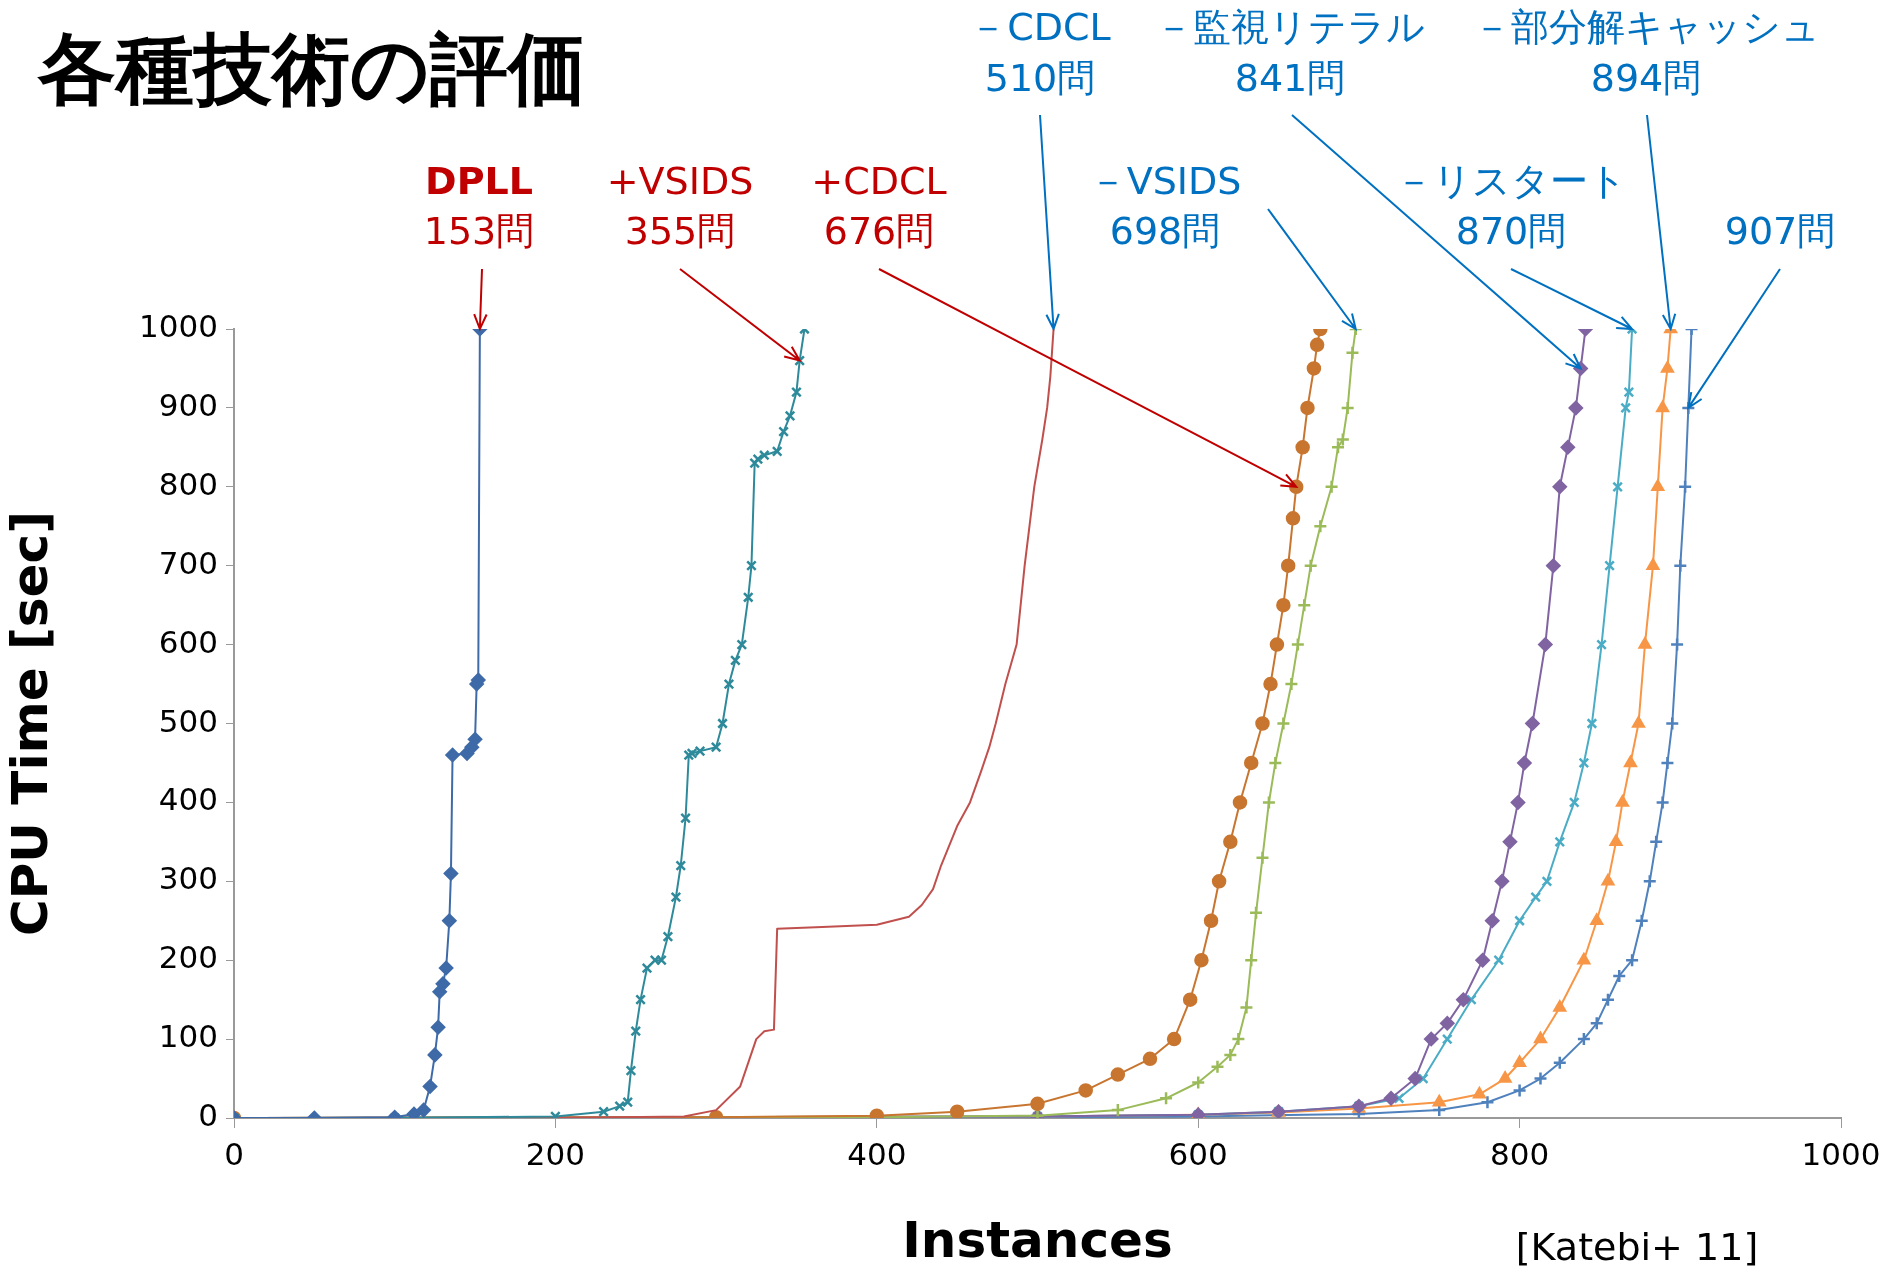 Image resolution: width=1903 pixels, height=1278 pixels. I want to click on x-tick-label: 200, so click(555, 1153).